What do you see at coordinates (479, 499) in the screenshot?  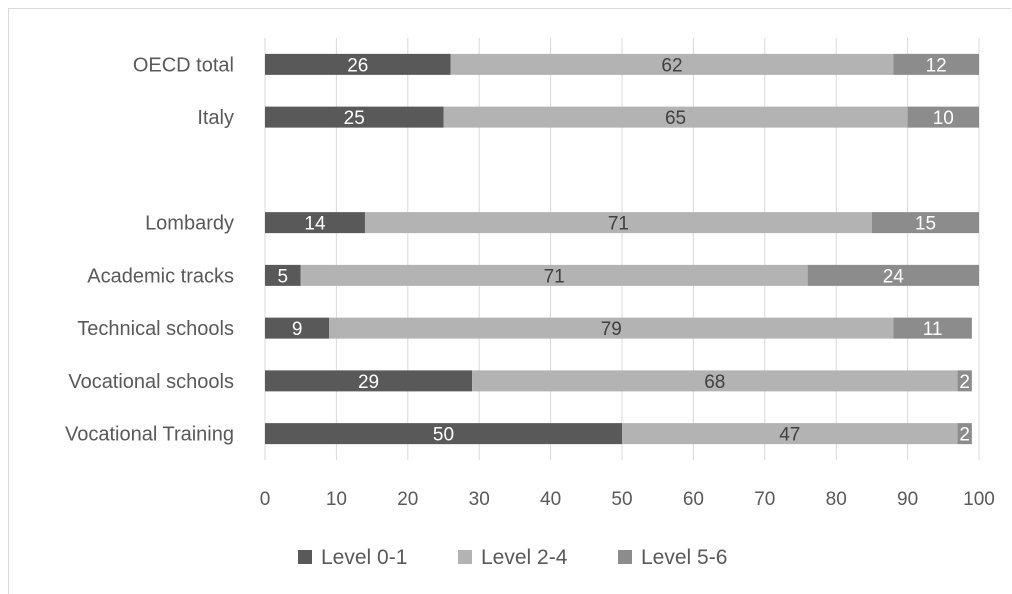 I see `x-tick-label-30: 30` at bounding box center [479, 499].